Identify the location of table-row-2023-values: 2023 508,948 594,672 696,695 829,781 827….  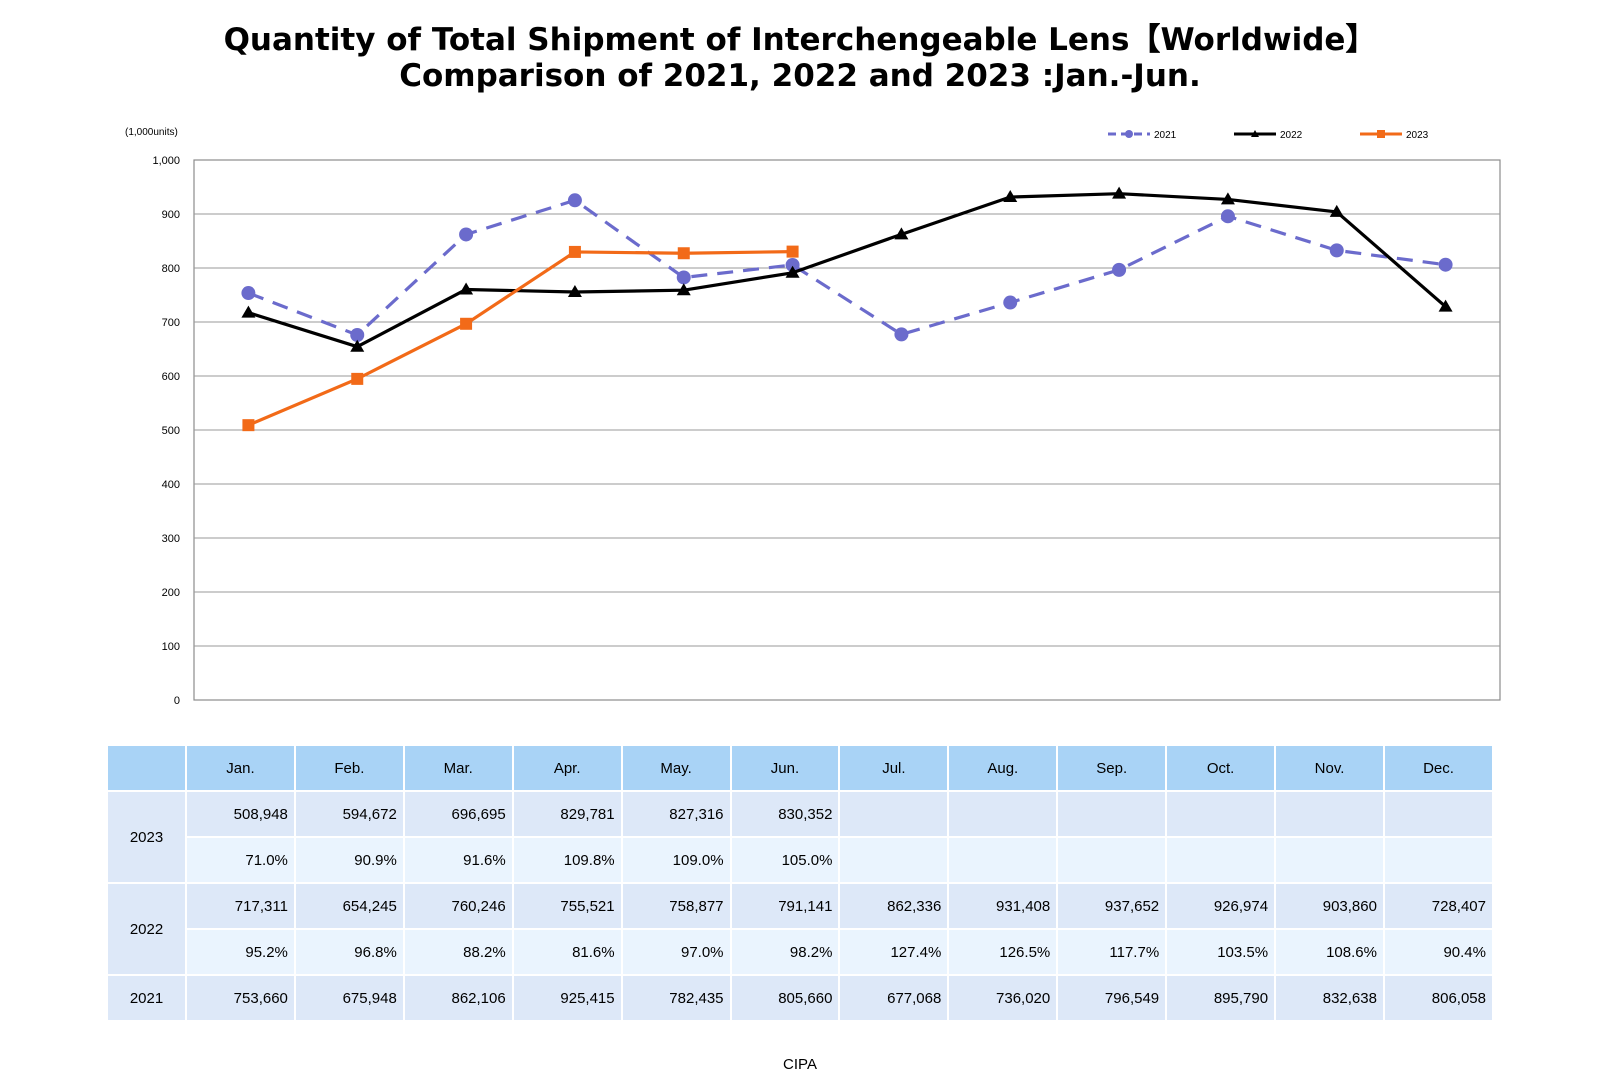
(800, 837).